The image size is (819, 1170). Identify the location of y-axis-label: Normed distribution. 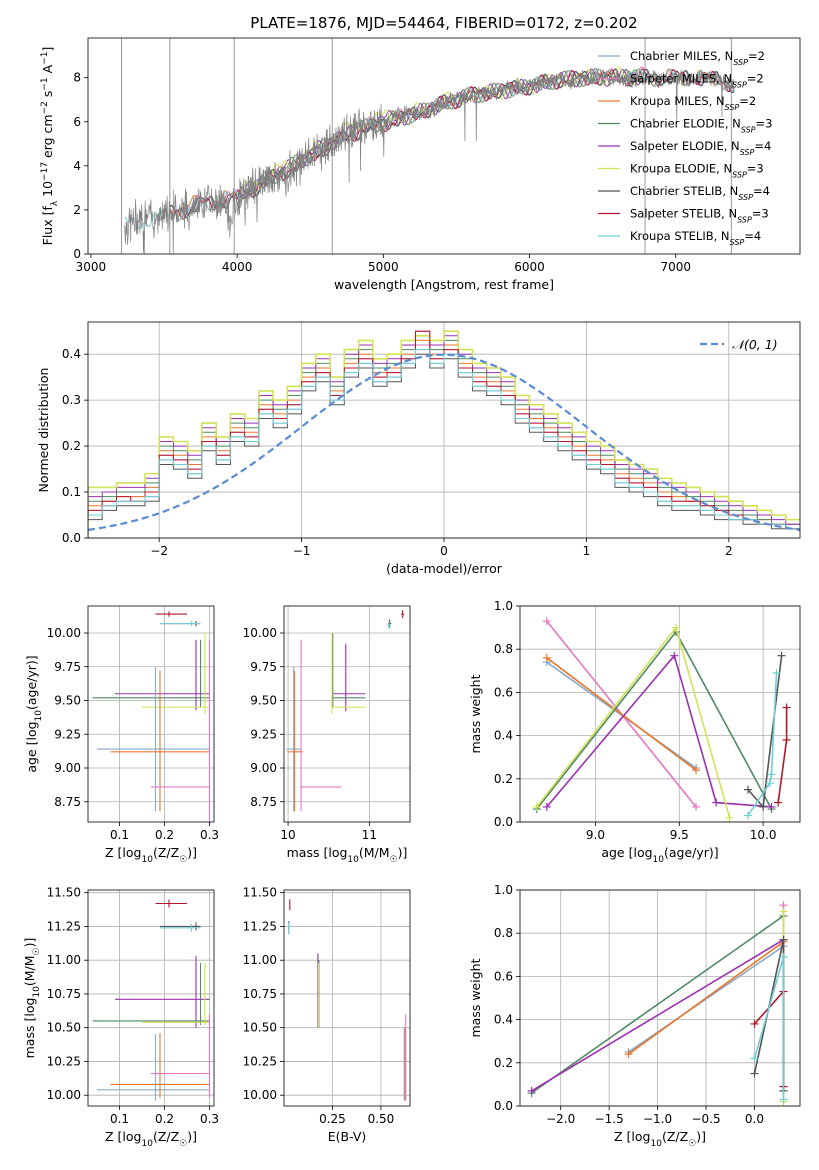
(43, 430).